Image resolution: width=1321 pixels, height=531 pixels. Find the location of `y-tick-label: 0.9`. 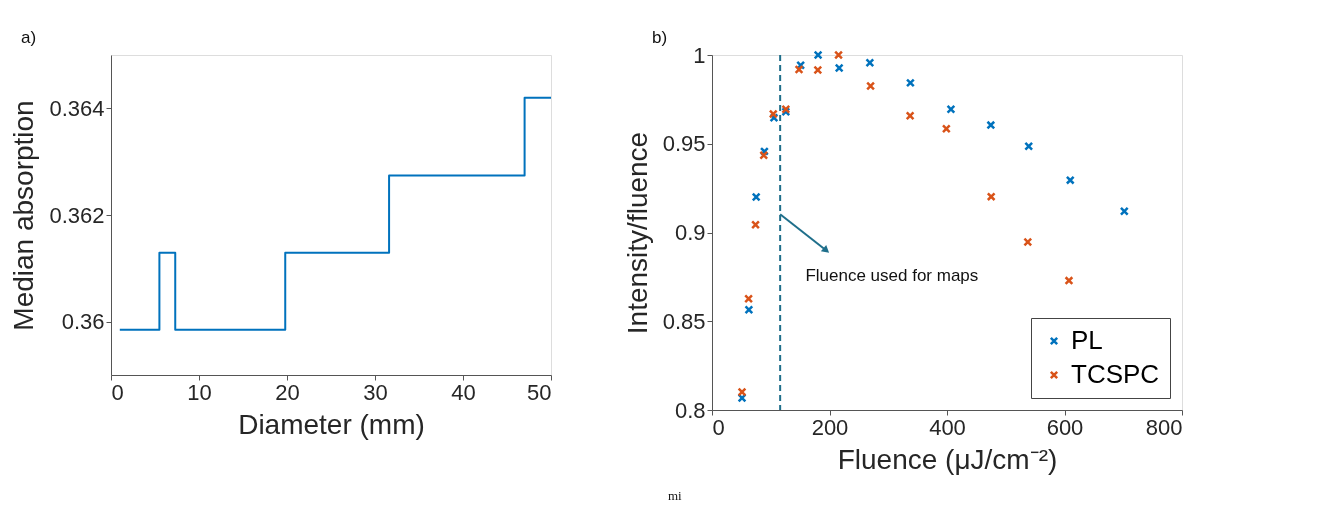

y-tick-label: 0.9 is located at coordinates (690, 232).